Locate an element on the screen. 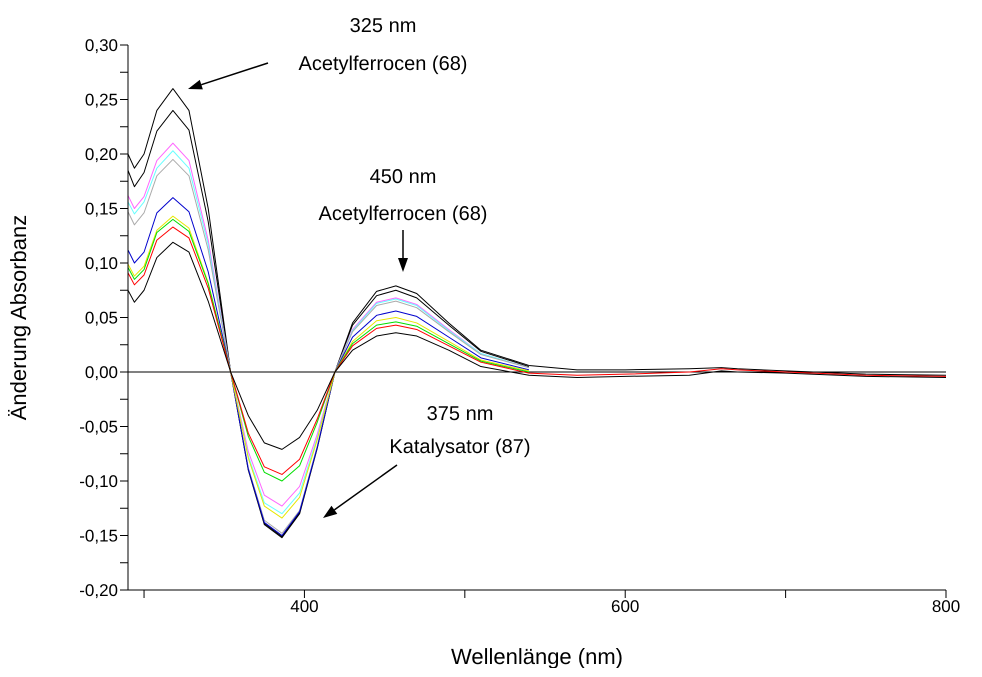 Image resolution: width=982 pixels, height=677 pixels. y-tick-label: 0,25 is located at coordinates (101, 100).